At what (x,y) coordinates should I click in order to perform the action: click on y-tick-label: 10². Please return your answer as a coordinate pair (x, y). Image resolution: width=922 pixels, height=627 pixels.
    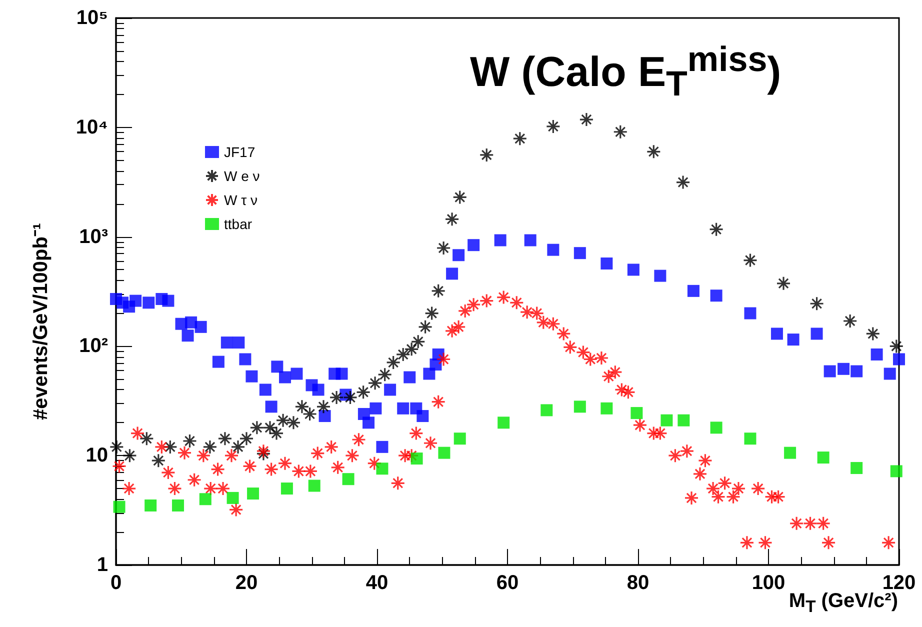
    Looking at the image, I should click on (93, 346).